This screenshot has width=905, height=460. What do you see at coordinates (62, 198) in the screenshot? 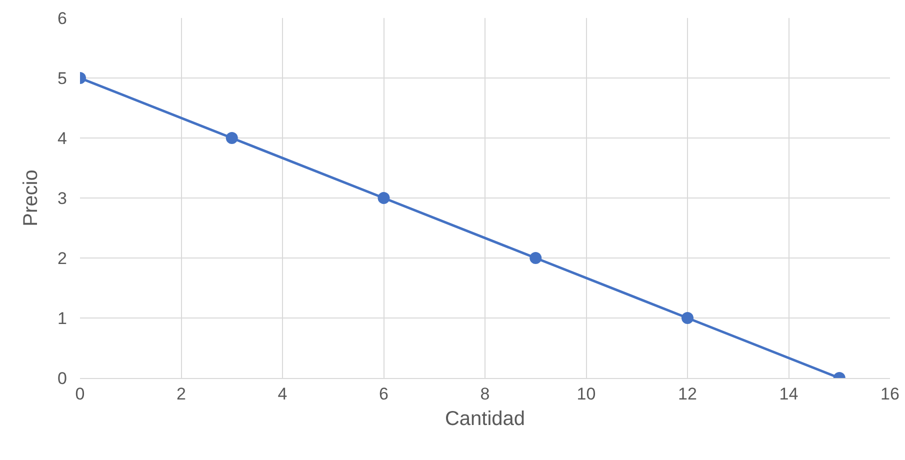
I see `y-tick-label: 3` at bounding box center [62, 198].